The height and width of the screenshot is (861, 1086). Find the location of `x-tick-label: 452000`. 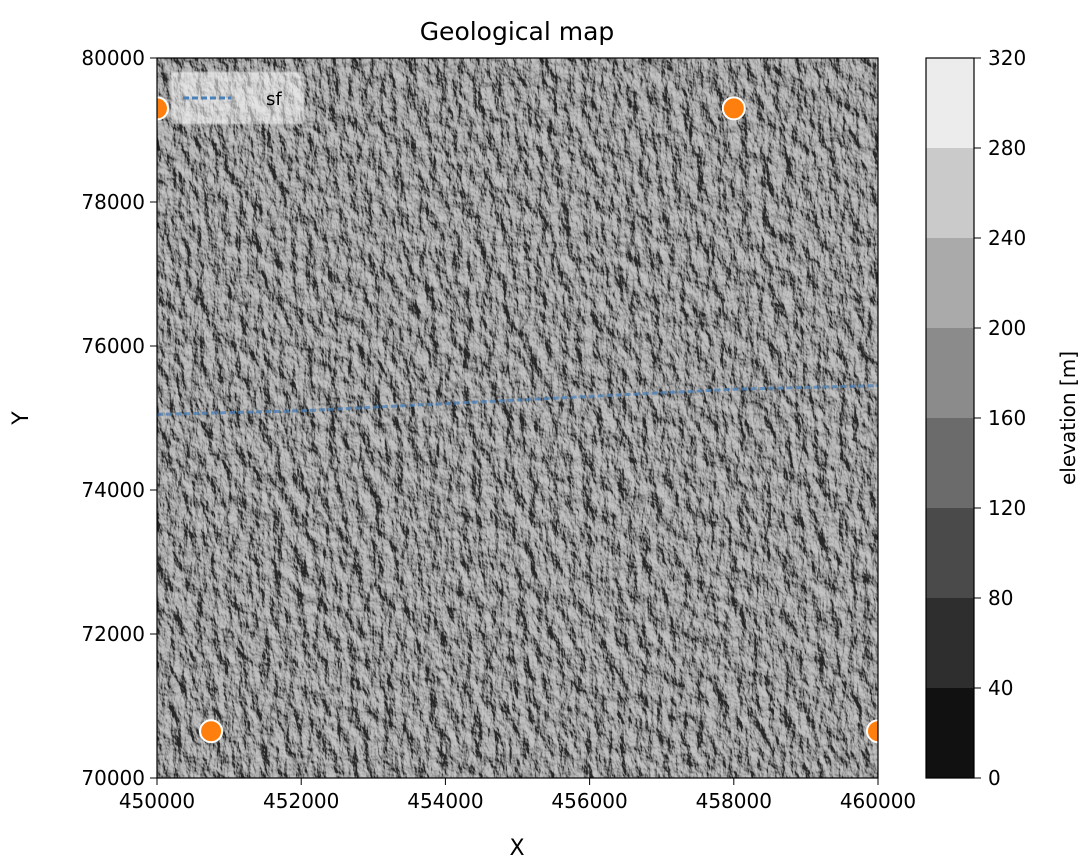

x-tick-label: 452000 is located at coordinates (301, 801).